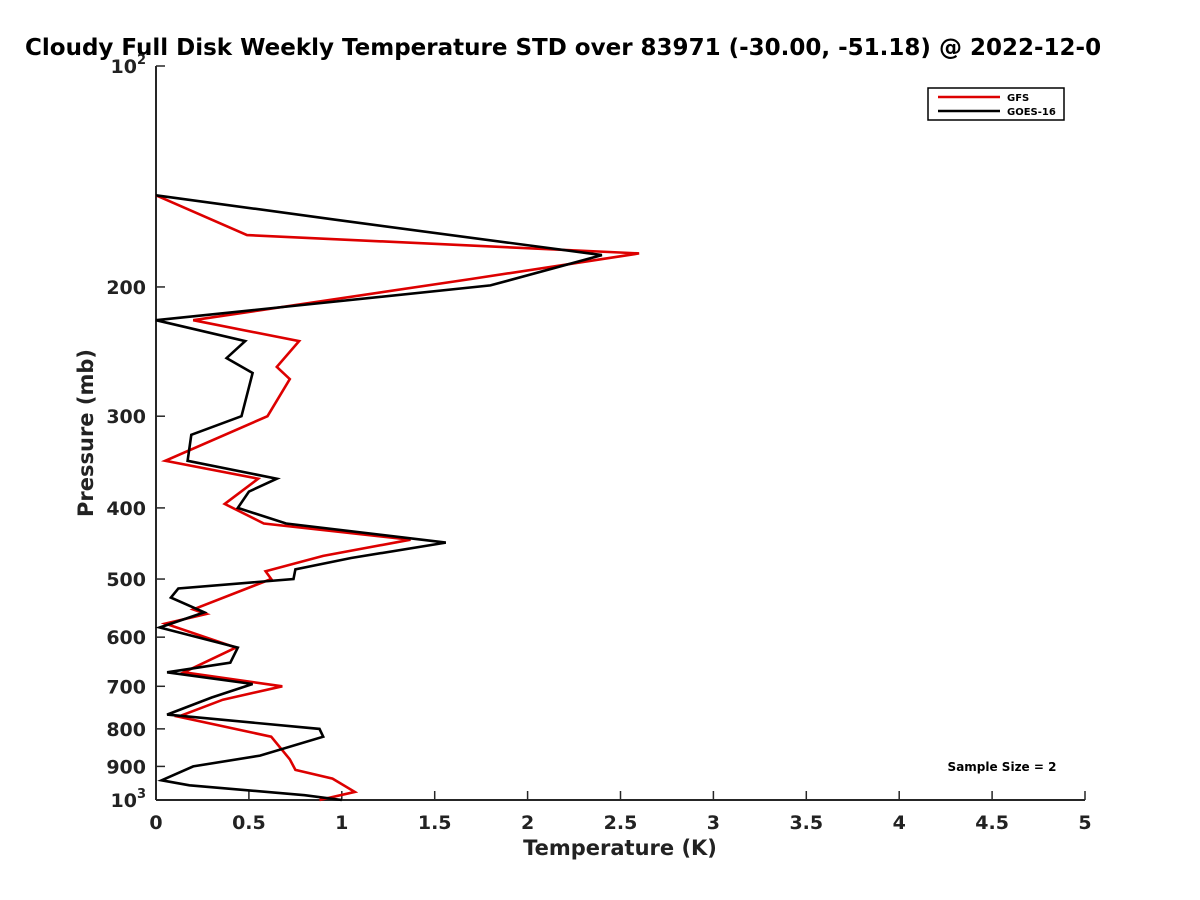 The width and height of the screenshot is (1200, 900). What do you see at coordinates (899, 823) in the screenshot?
I see `x-tick-label: 4` at bounding box center [899, 823].